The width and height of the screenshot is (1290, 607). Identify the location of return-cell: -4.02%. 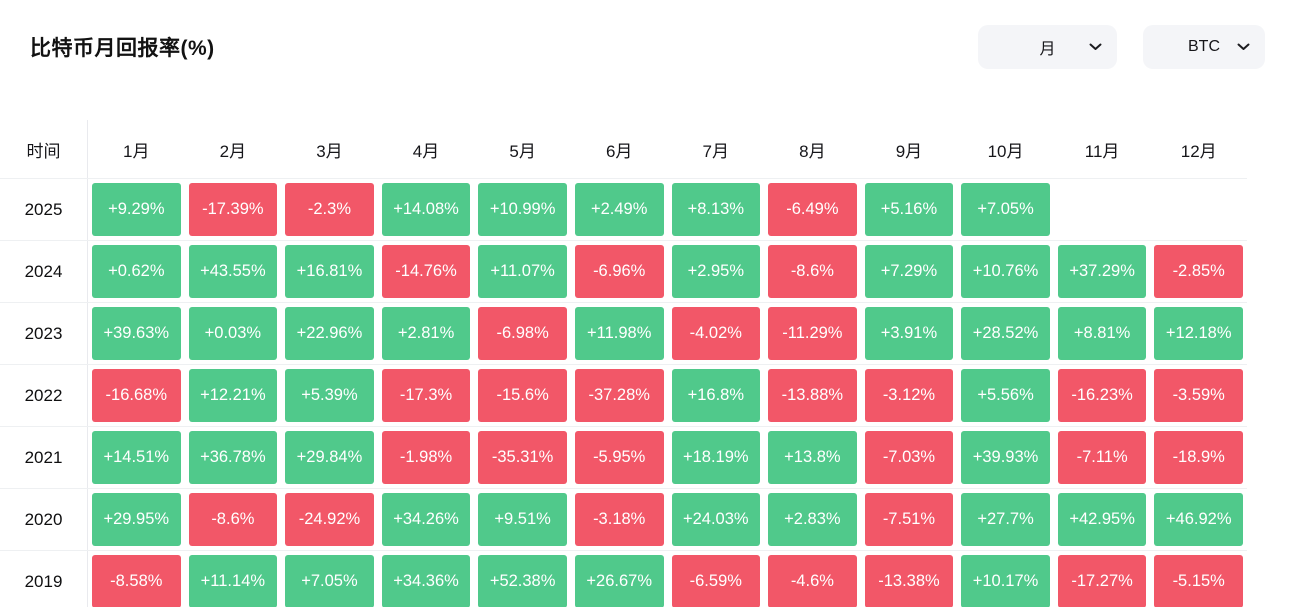
(716, 333).